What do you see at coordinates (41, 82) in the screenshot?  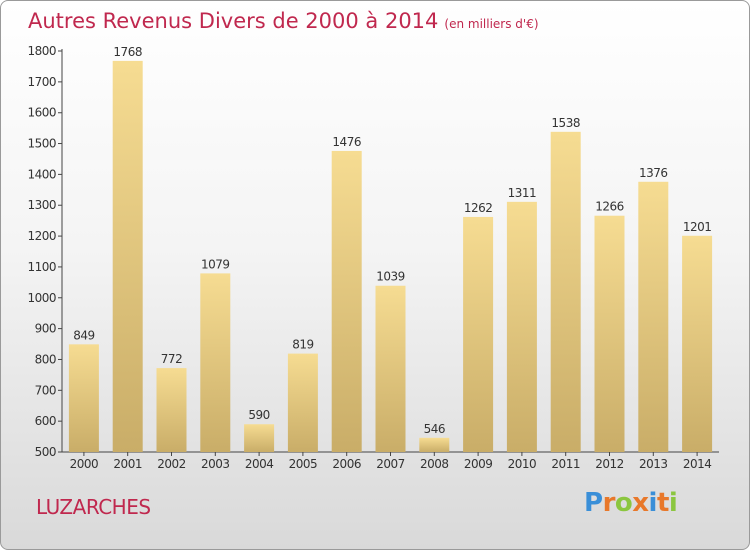 I see `y-tick-label: 1700` at bounding box center [41, 82].